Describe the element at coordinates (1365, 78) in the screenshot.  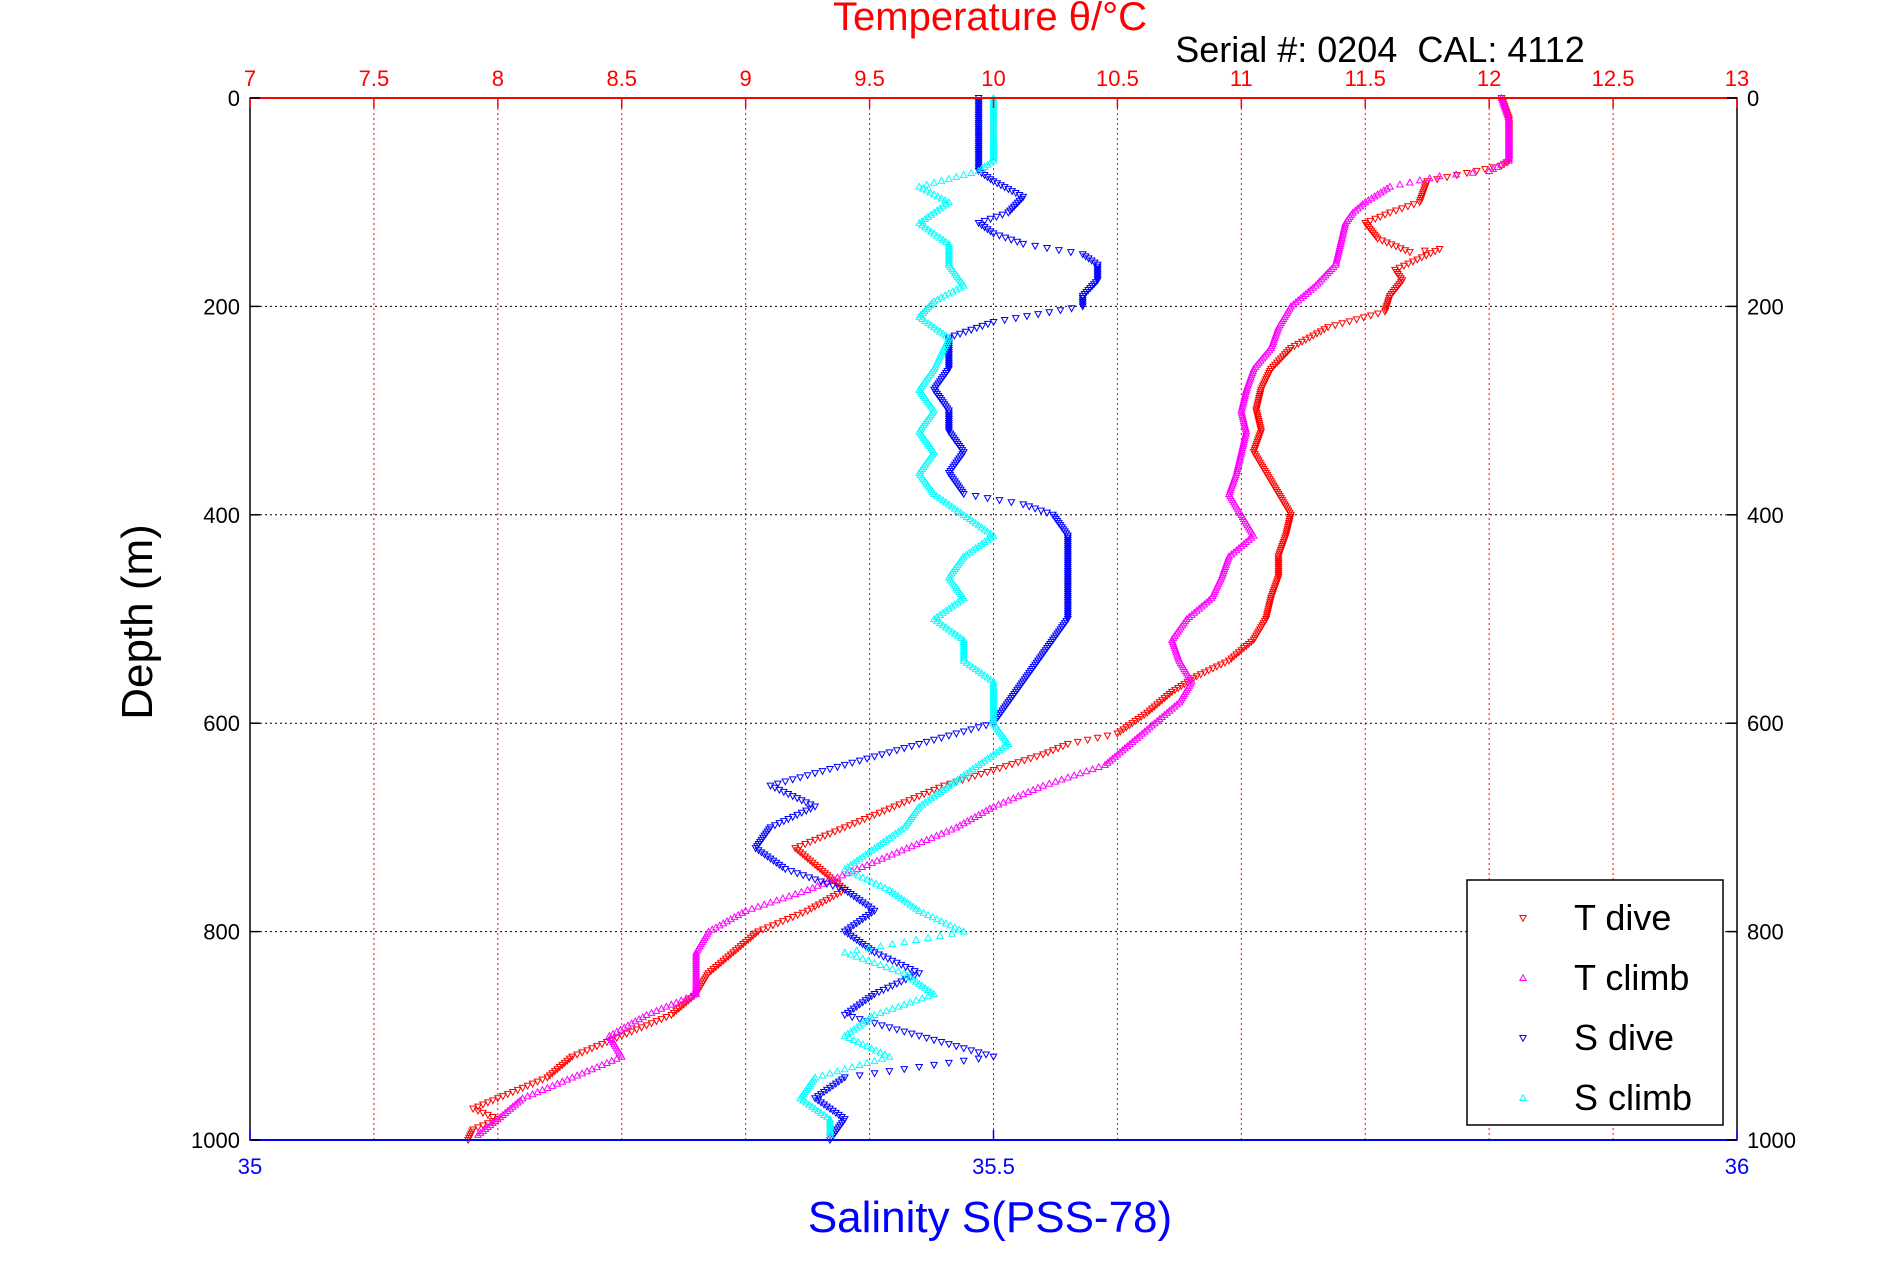
I see `temperature-tick-label: 11.5` at that location.